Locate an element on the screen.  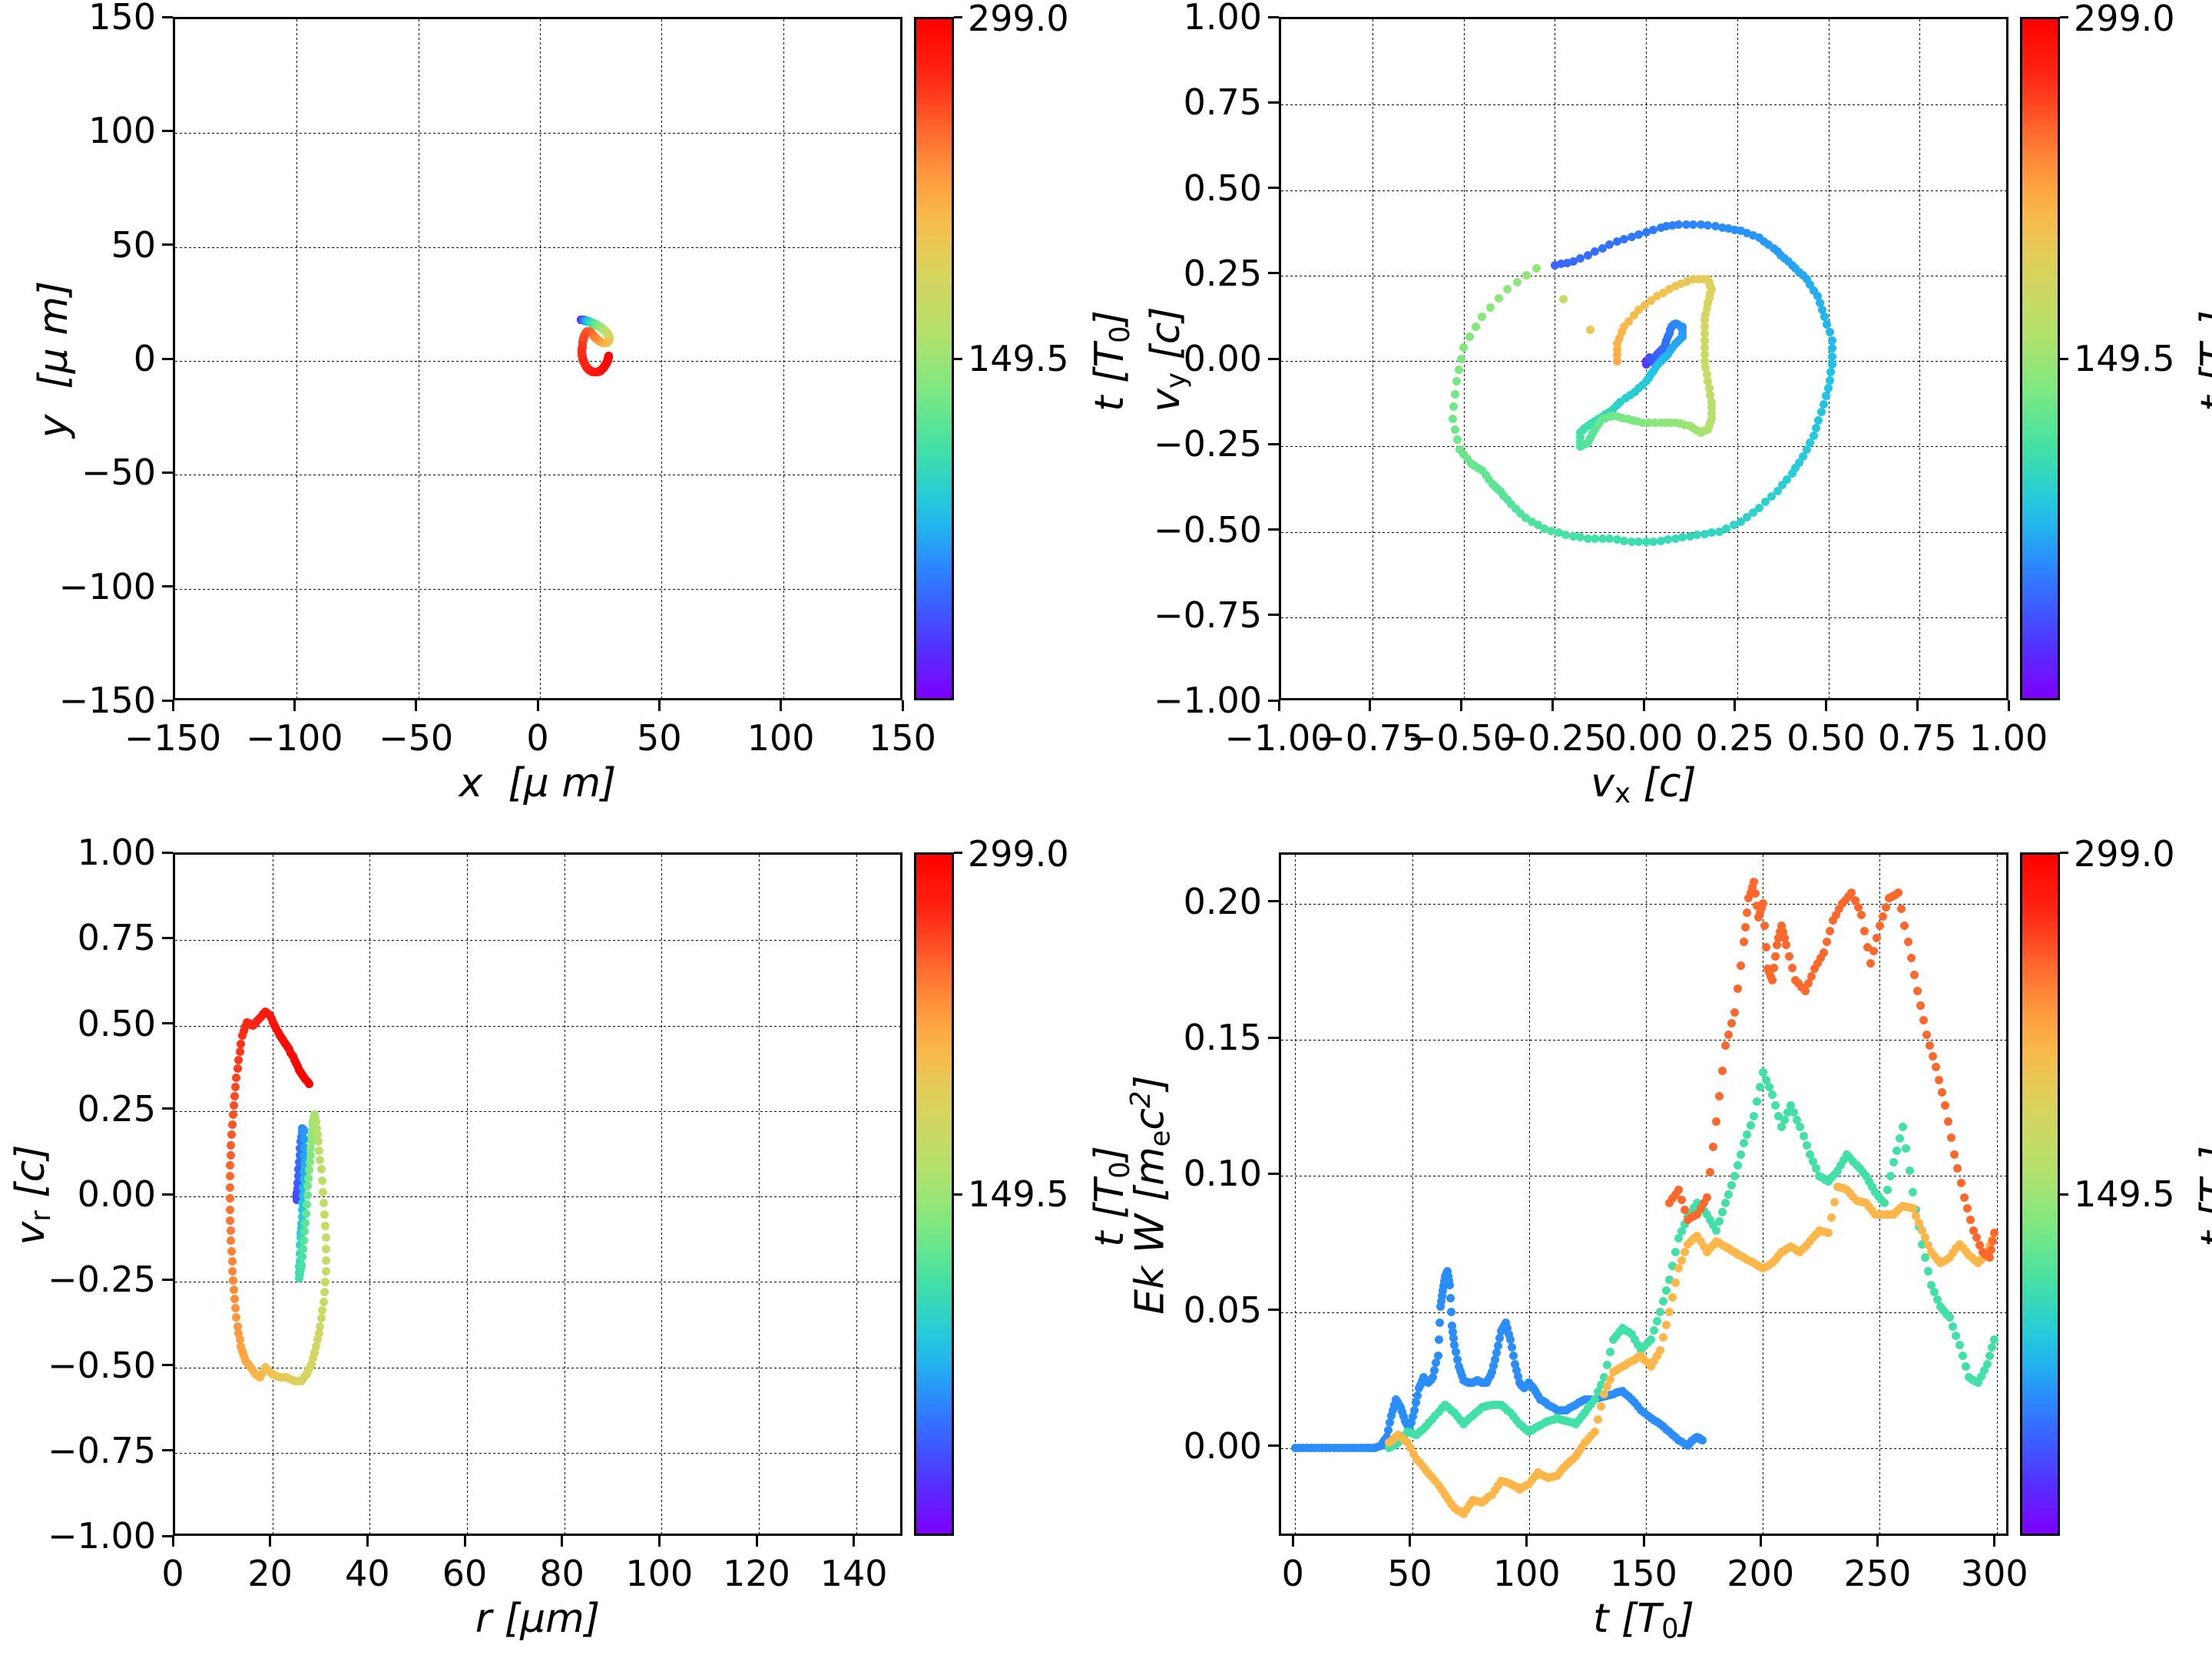
x-axis-tick-label: 0.75 is located at coordinates (1917, 738).